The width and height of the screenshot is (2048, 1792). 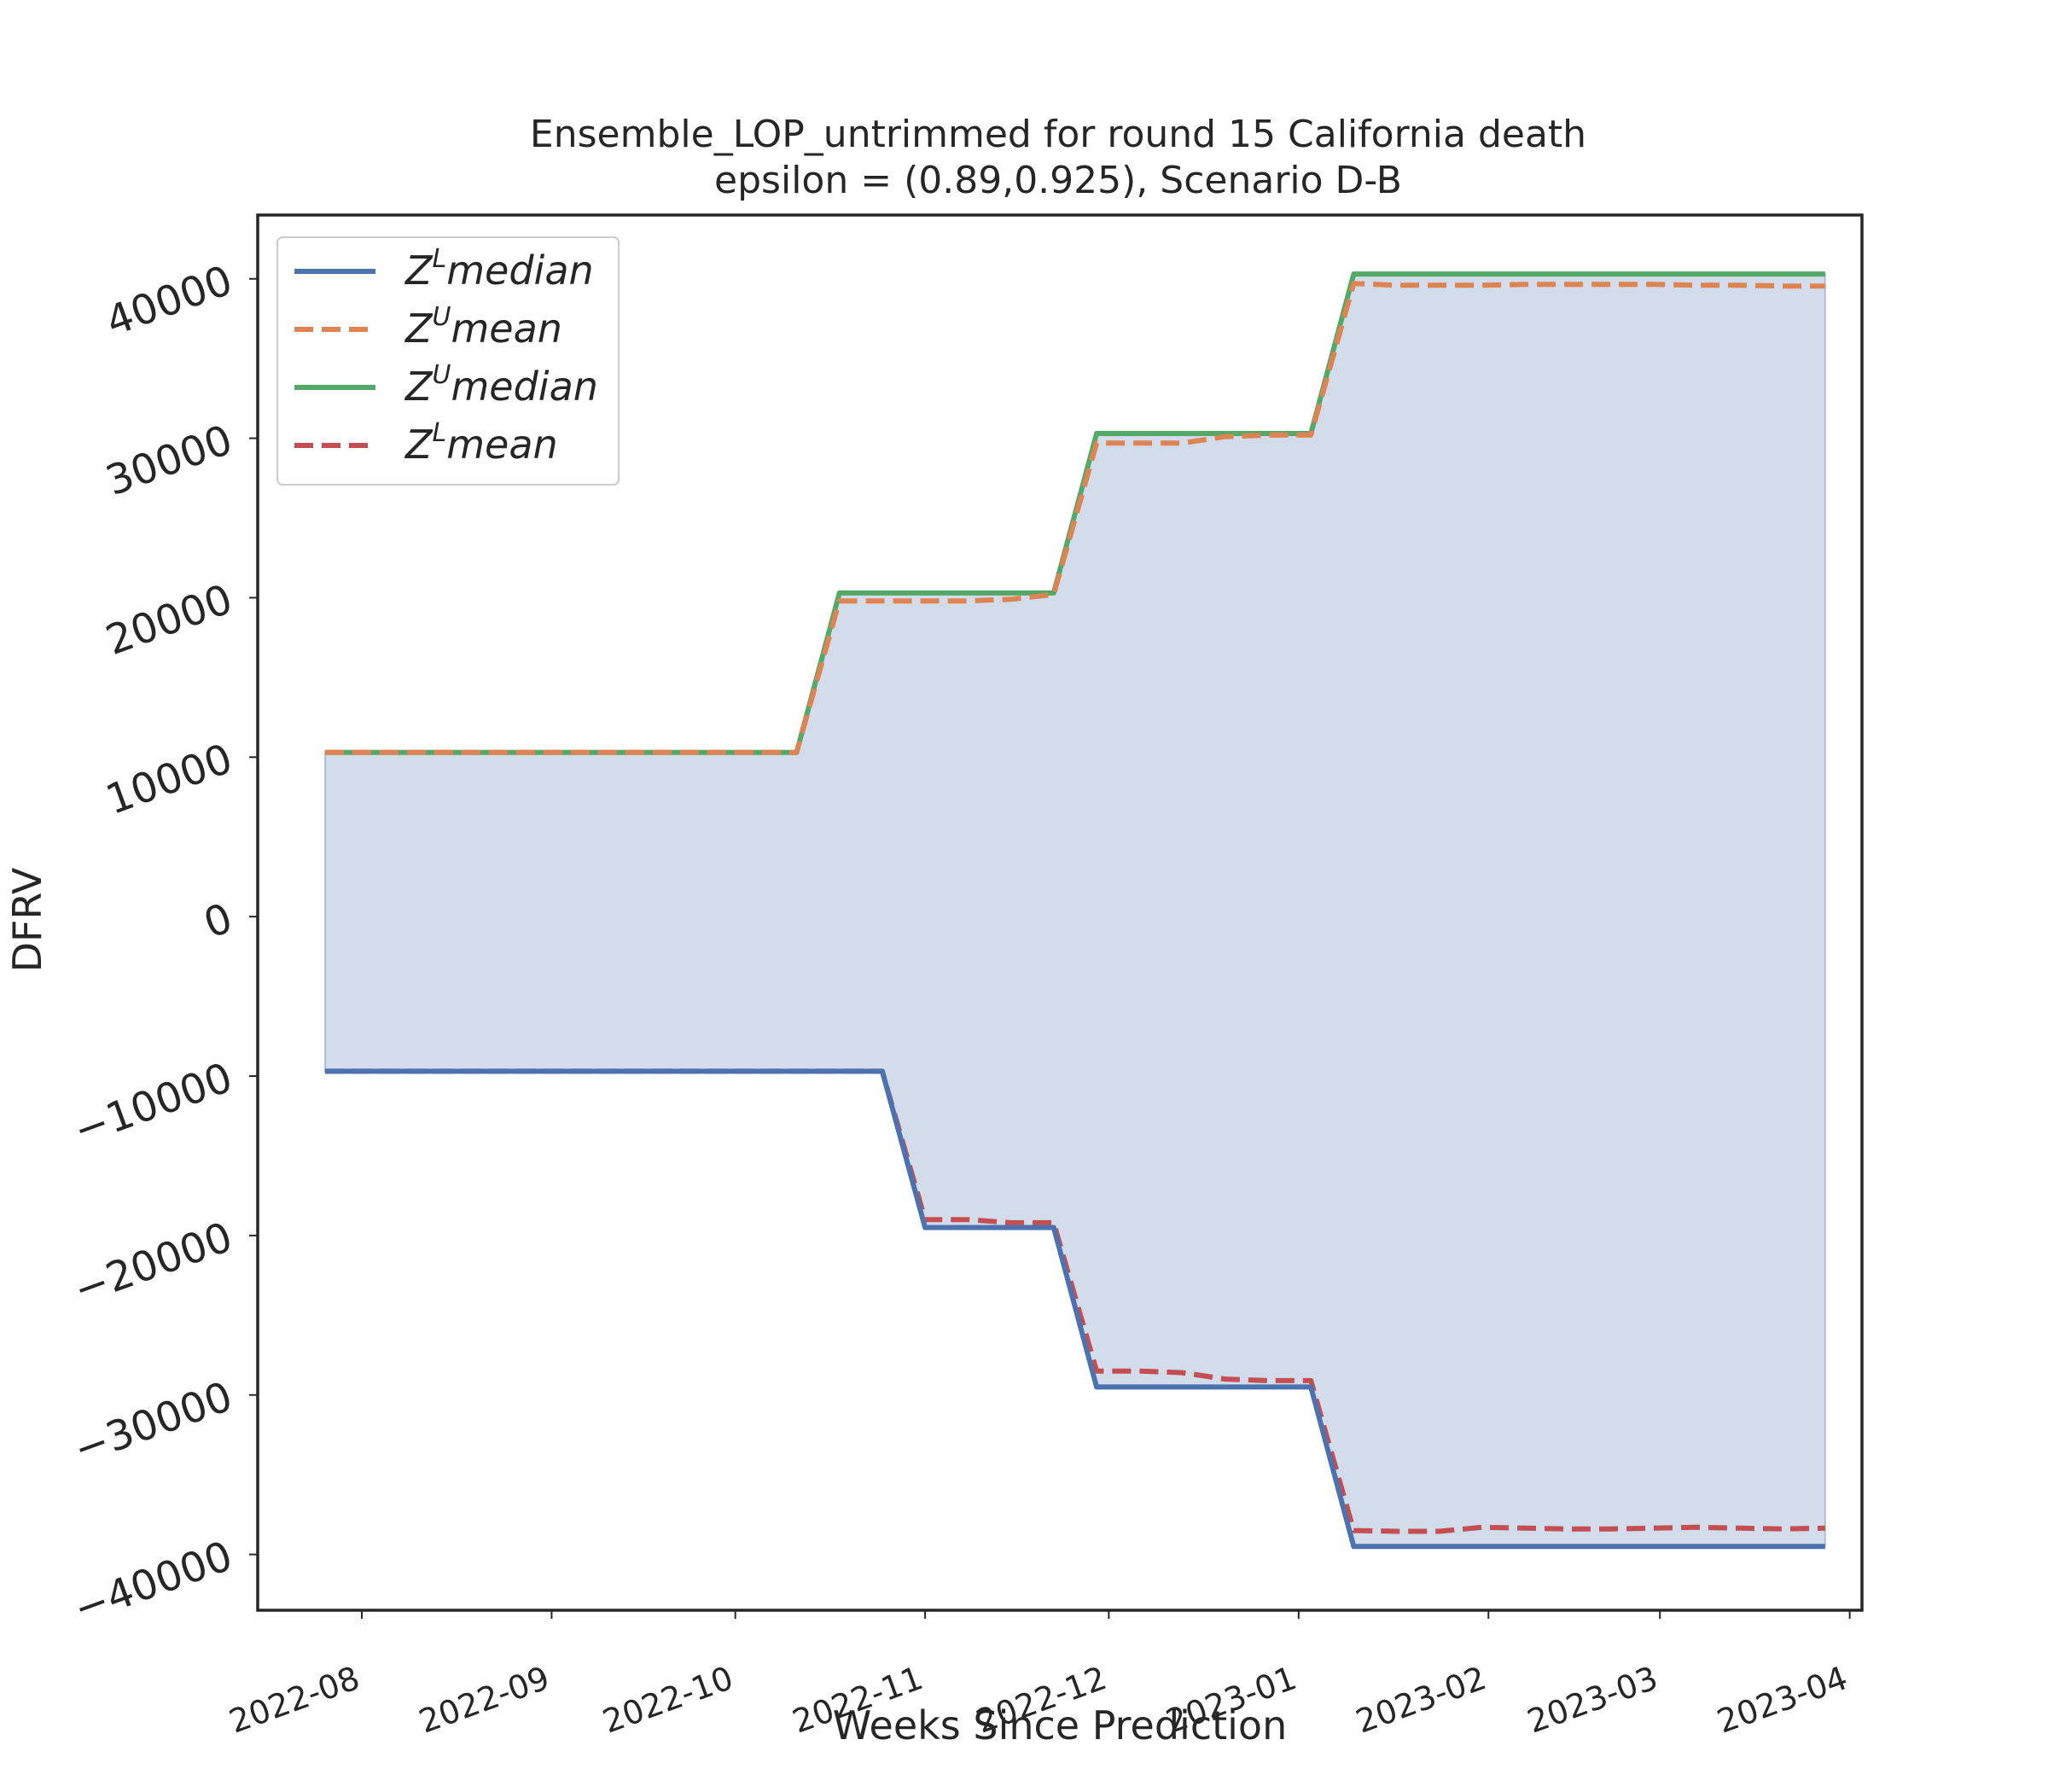 I want to click on y-tick-label: 30000, so click(x=169, y=461).